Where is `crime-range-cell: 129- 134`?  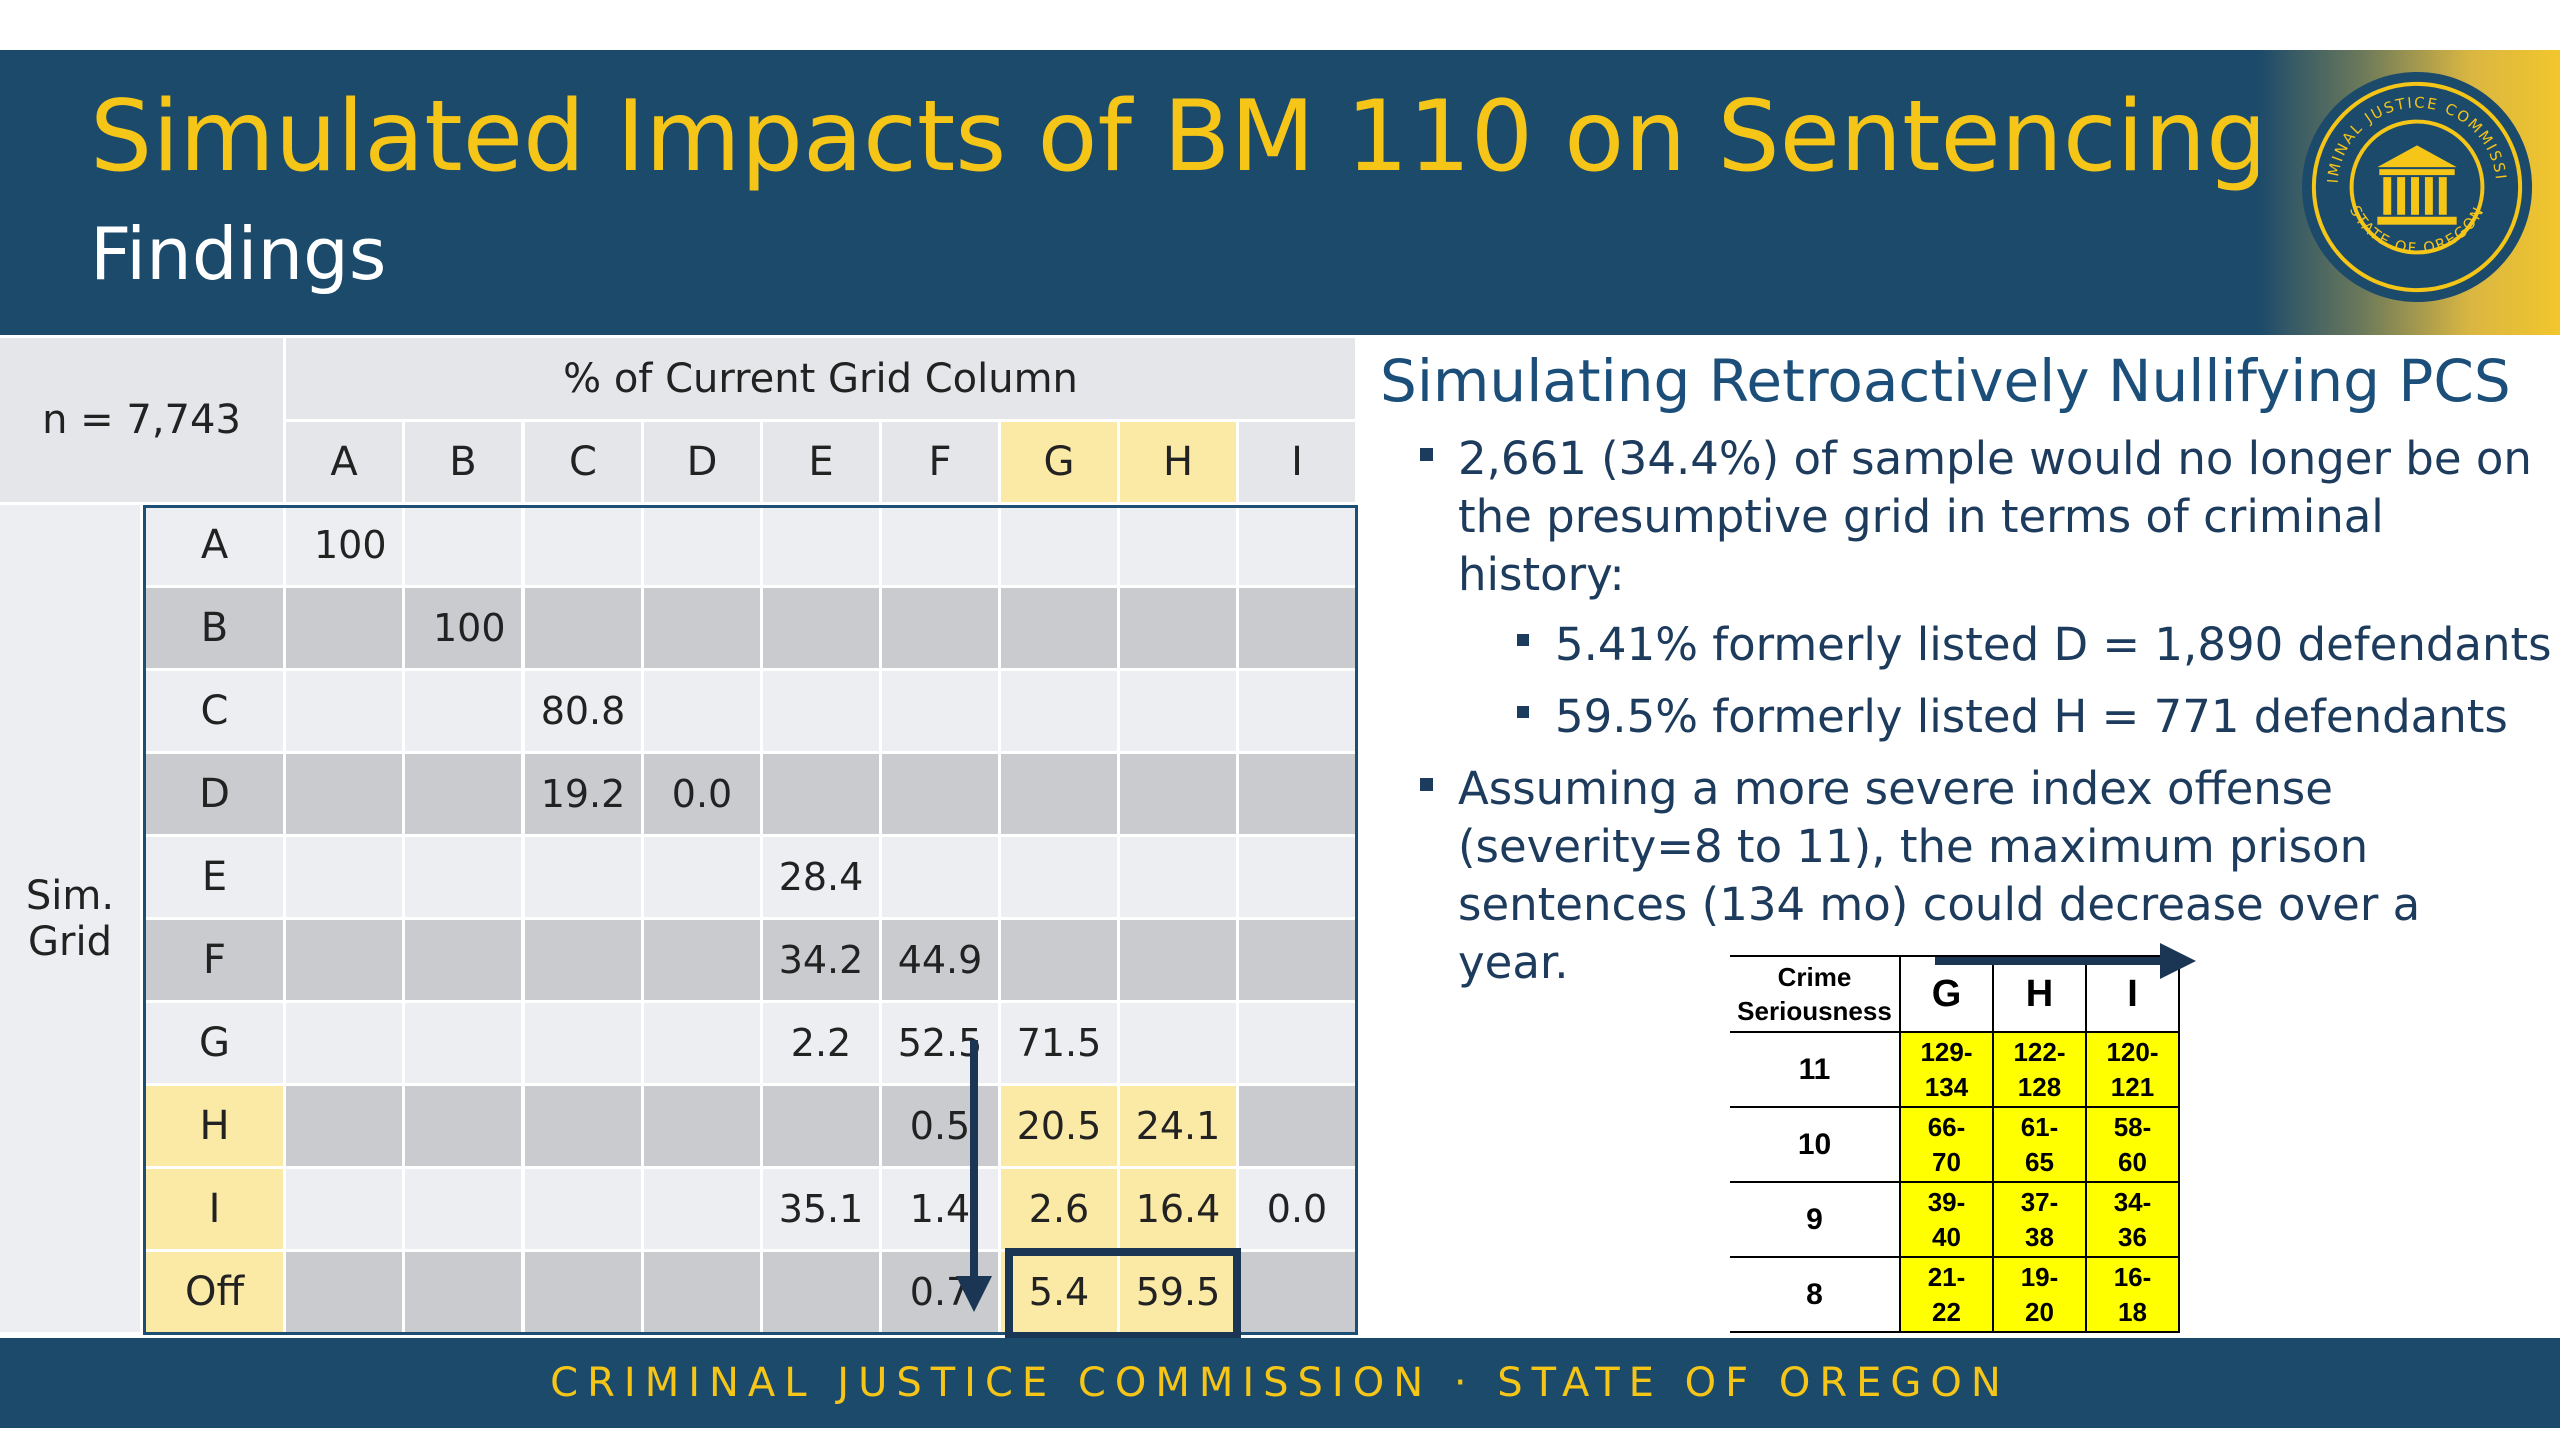
crime-range-cell: 129- 134 is located at coordinates (1946, 1069).